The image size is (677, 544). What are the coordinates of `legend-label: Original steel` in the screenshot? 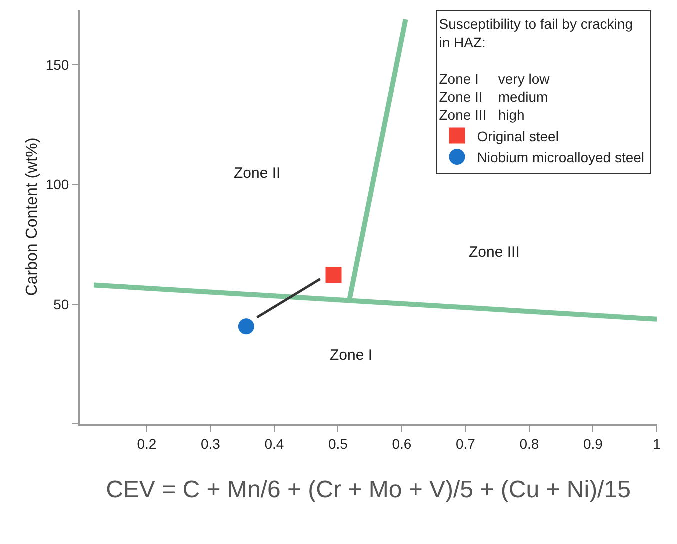 It's located at (518, 136).